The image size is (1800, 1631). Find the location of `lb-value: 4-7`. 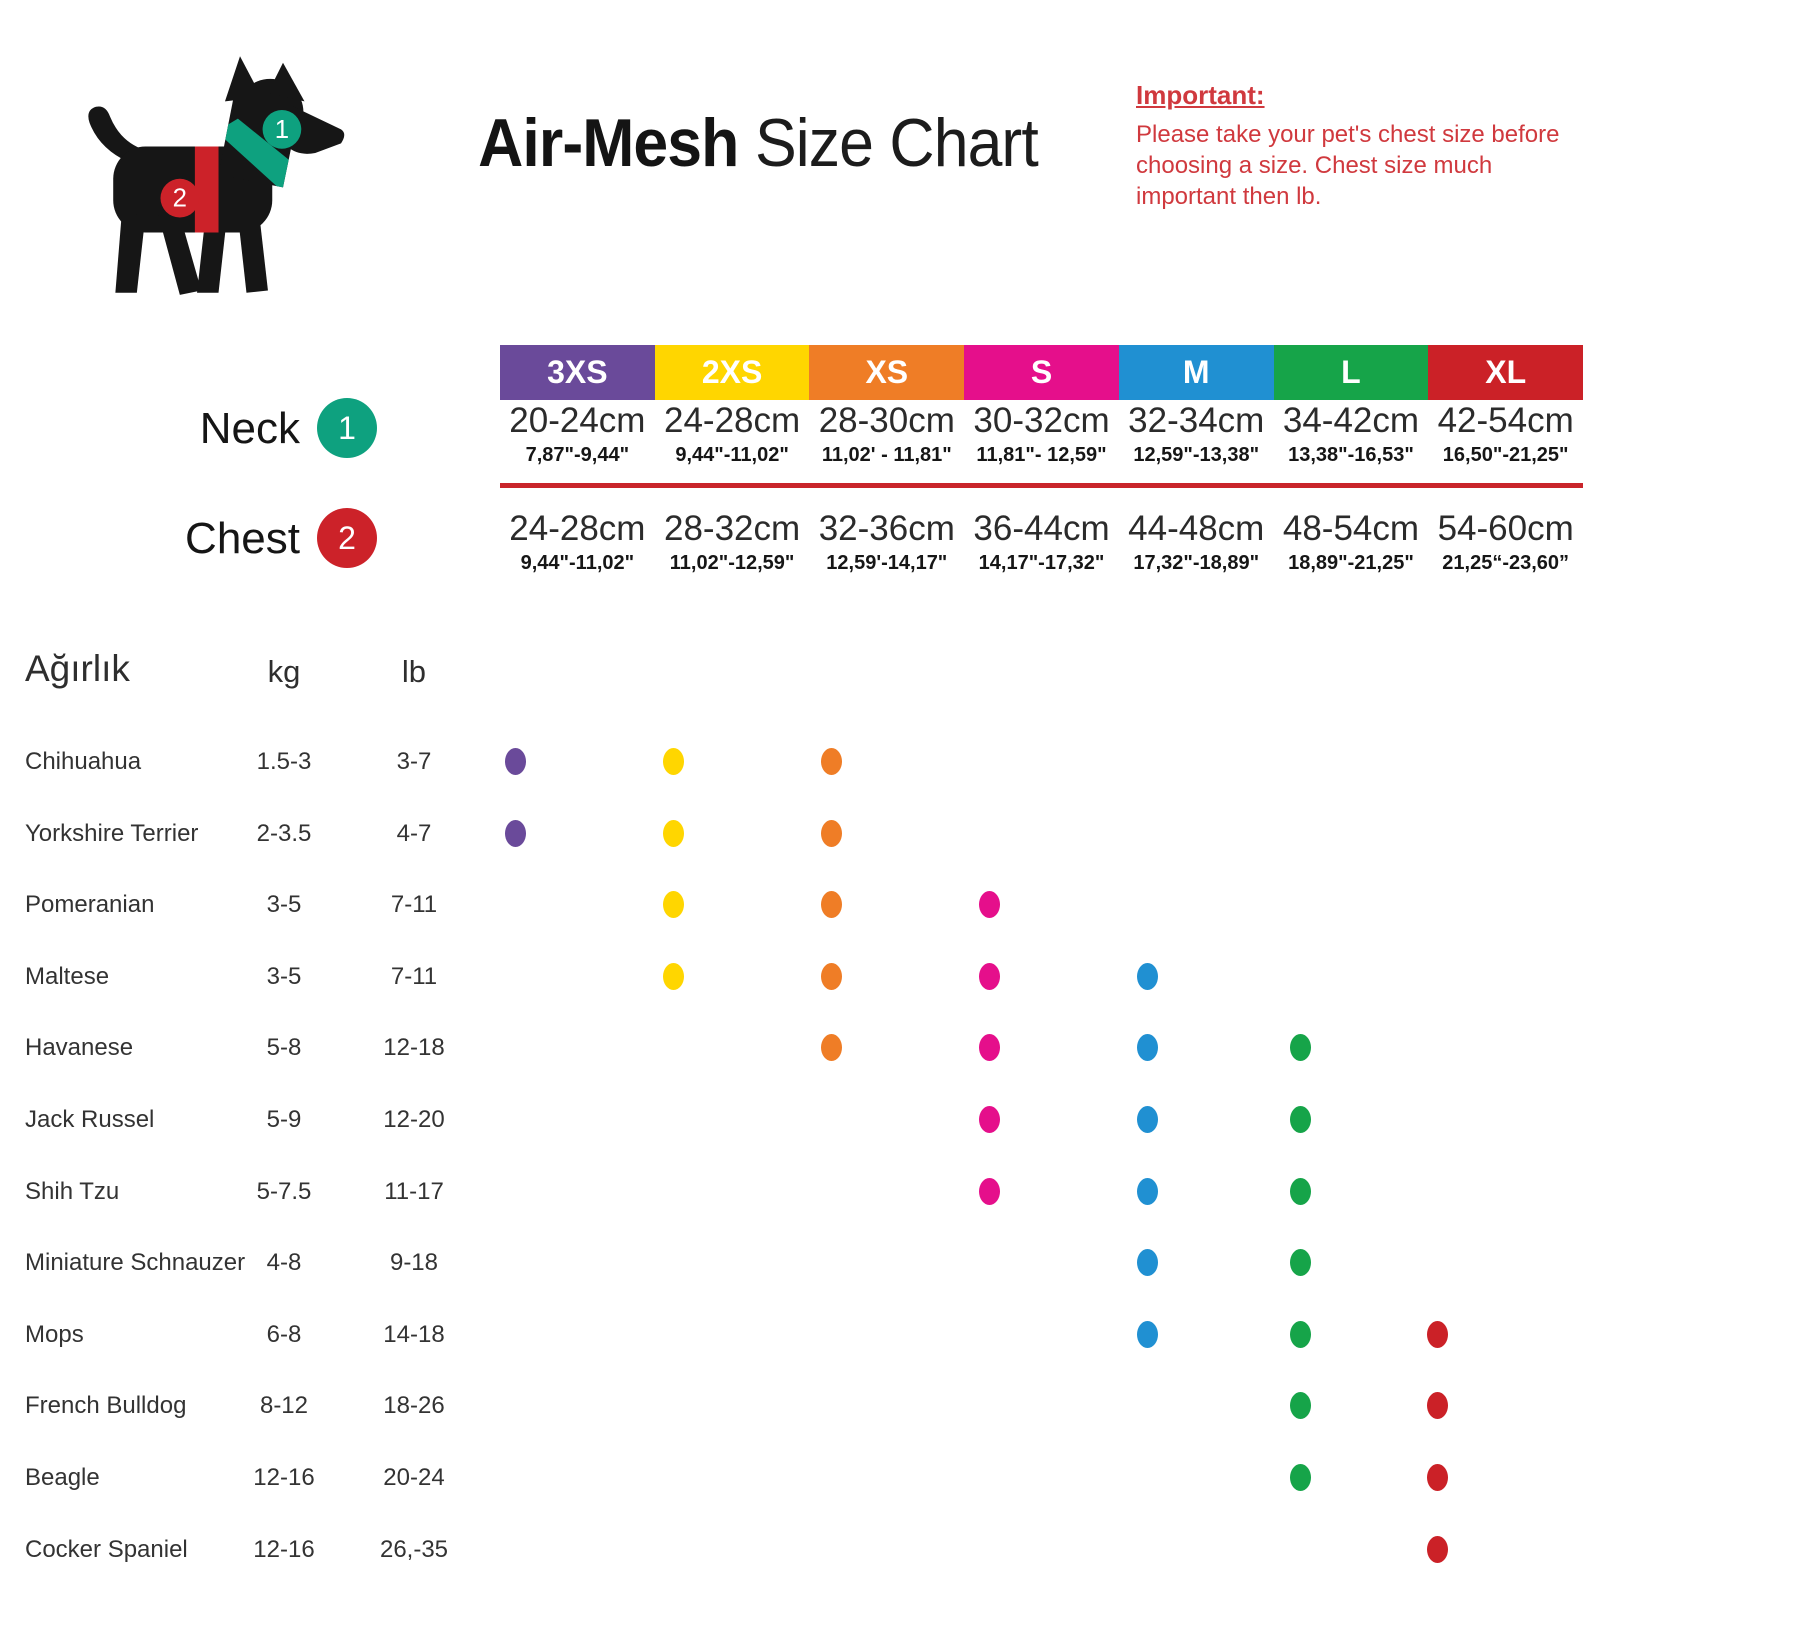

lb-value: 4-7 is located at coordinates (414, 833).